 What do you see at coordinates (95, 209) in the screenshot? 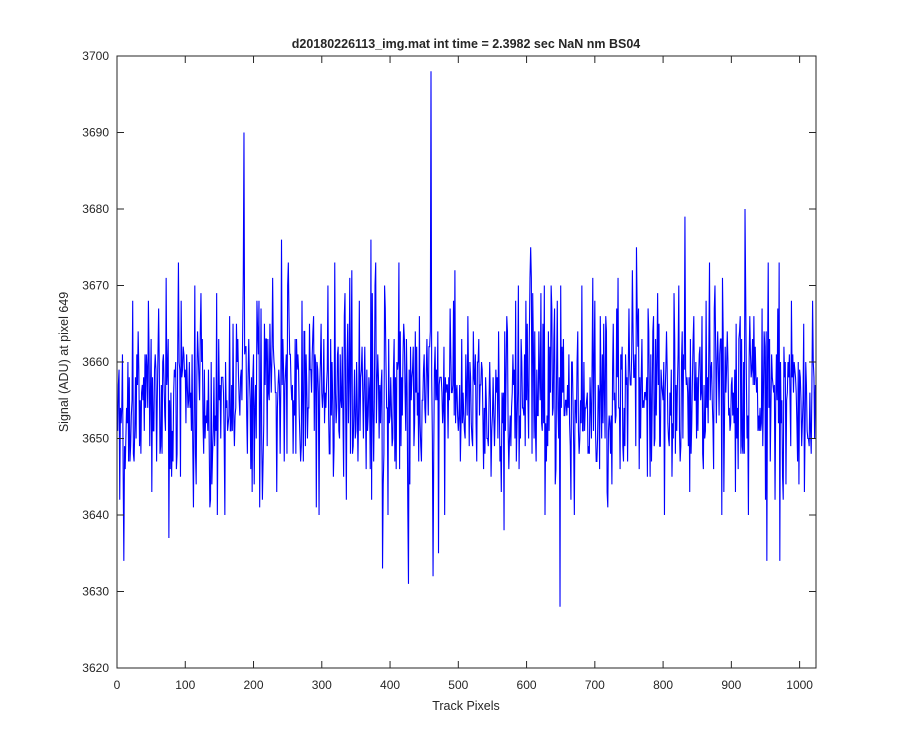
I see `y-tick-label: 3680` at bounding box center [95, 209].